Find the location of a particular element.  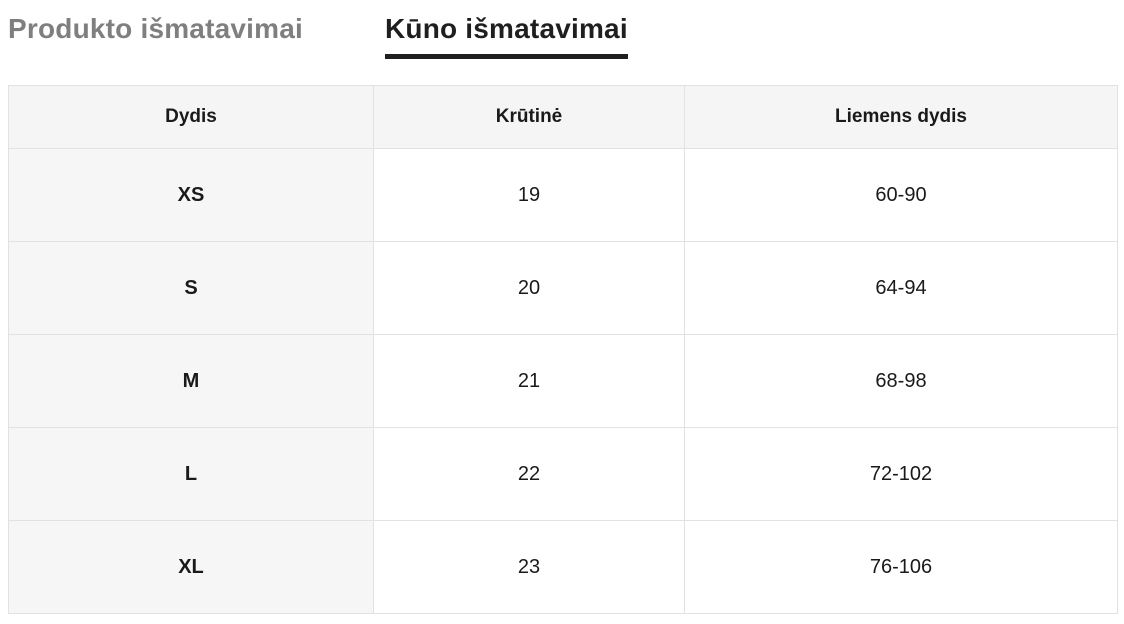

waist-cell: 60-90 is located at coordinates (901, 195).